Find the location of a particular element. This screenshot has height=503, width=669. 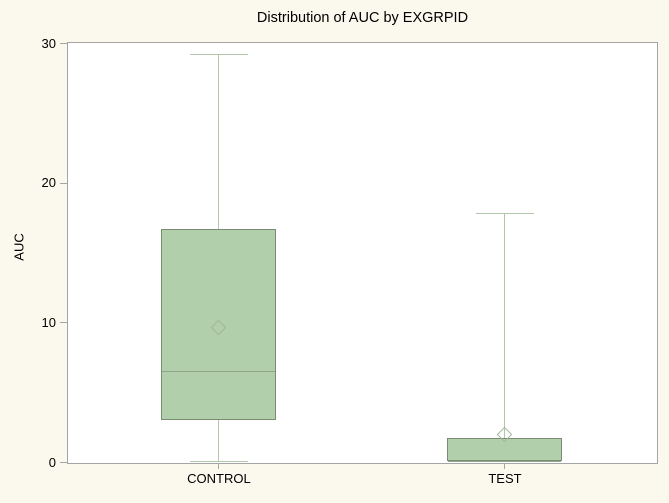

y-tick-label: 30 is located at coordinates (48, 43).